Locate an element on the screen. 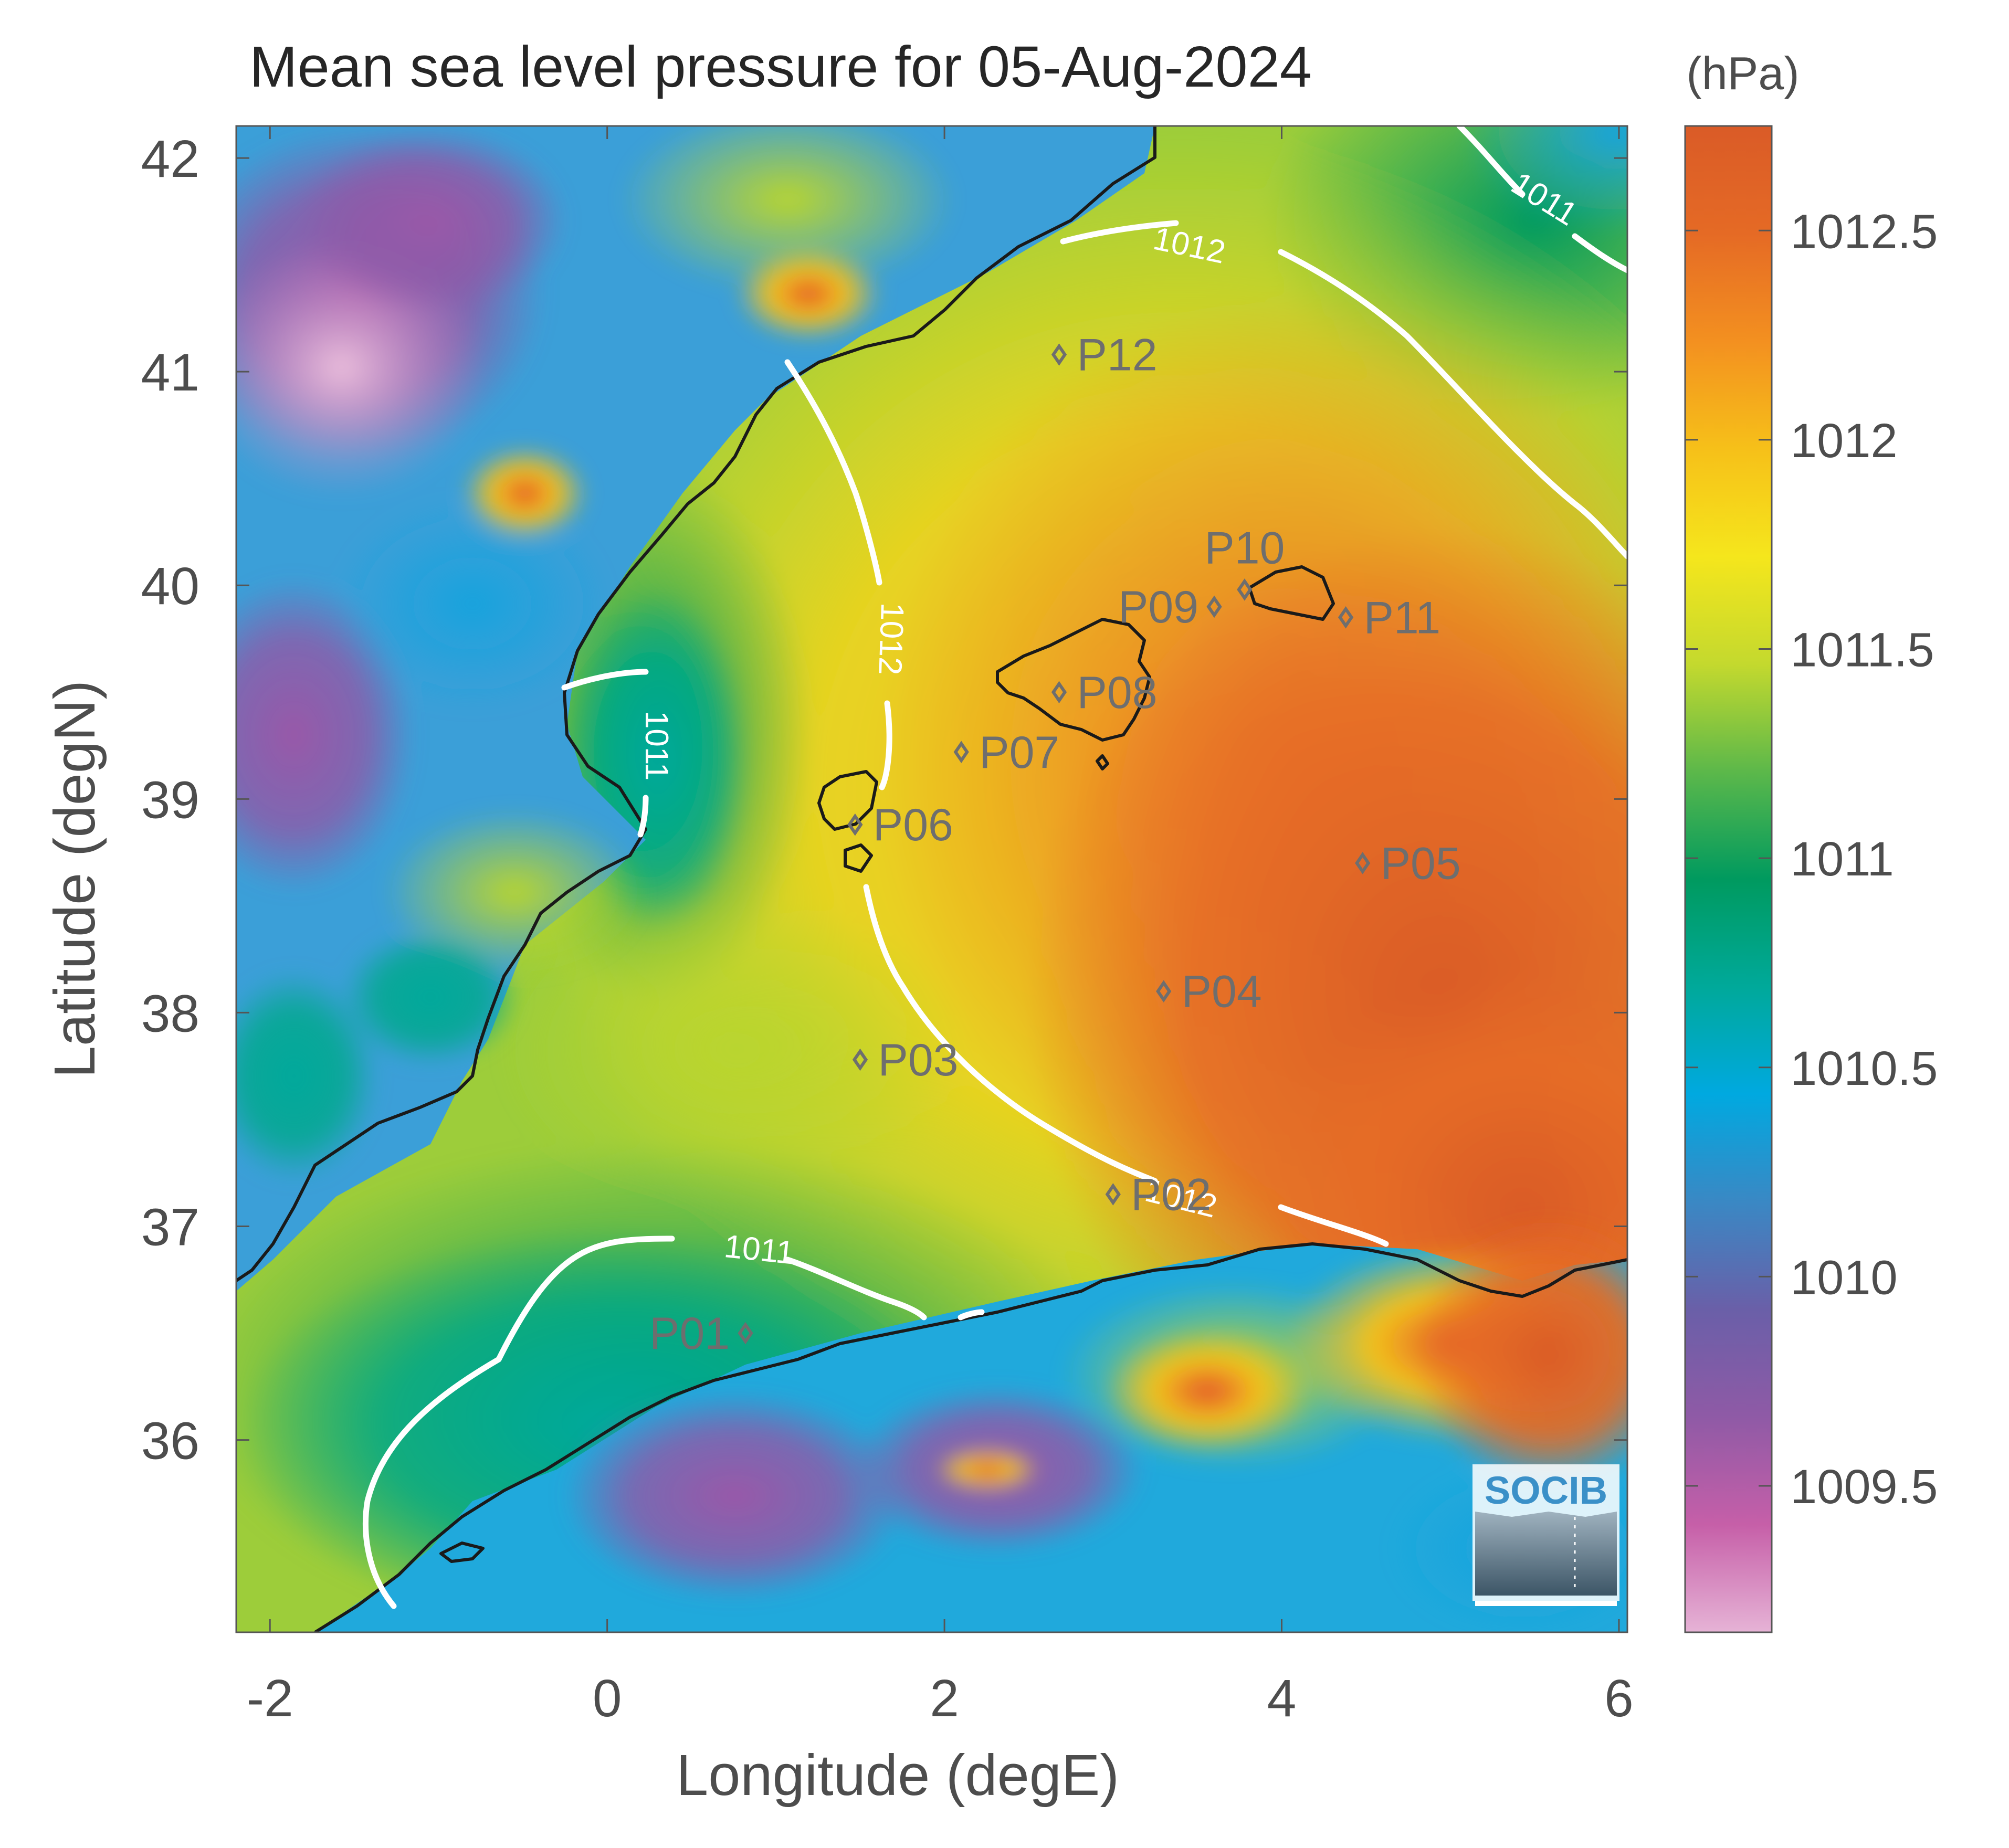  station-label: P10 is located at coordinates (1244, 548).